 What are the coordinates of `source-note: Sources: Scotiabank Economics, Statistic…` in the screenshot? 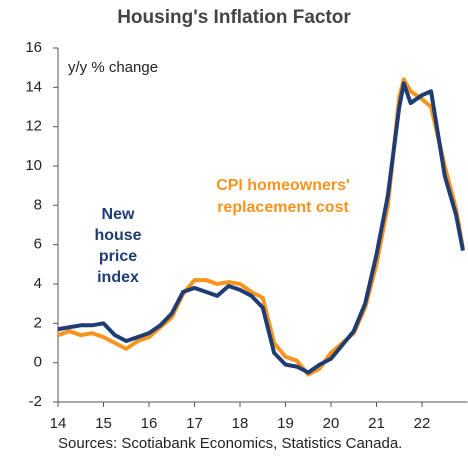 It's located at (230, 443).